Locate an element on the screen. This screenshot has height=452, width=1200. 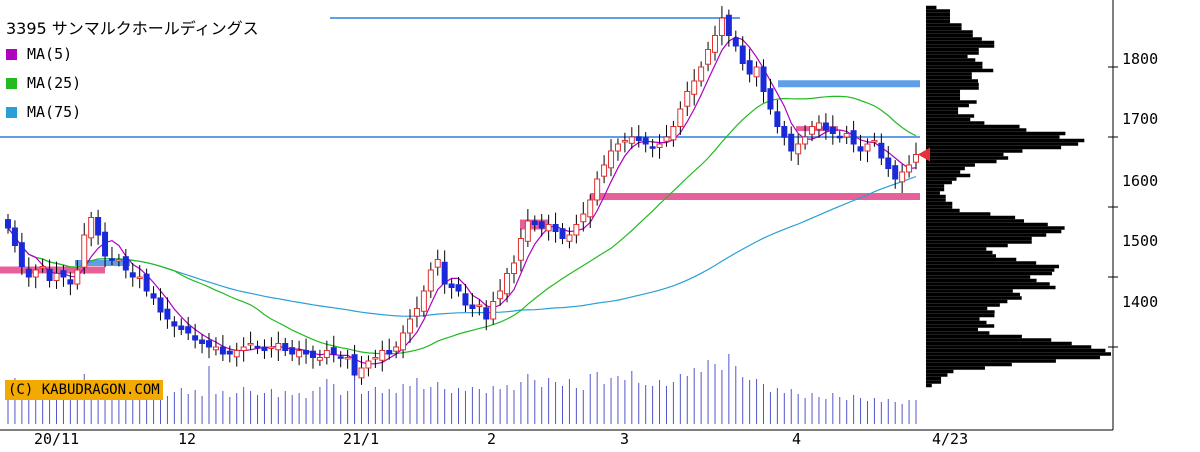
legend-label-ma25: MA(25) is located at coordinates (54, 83).